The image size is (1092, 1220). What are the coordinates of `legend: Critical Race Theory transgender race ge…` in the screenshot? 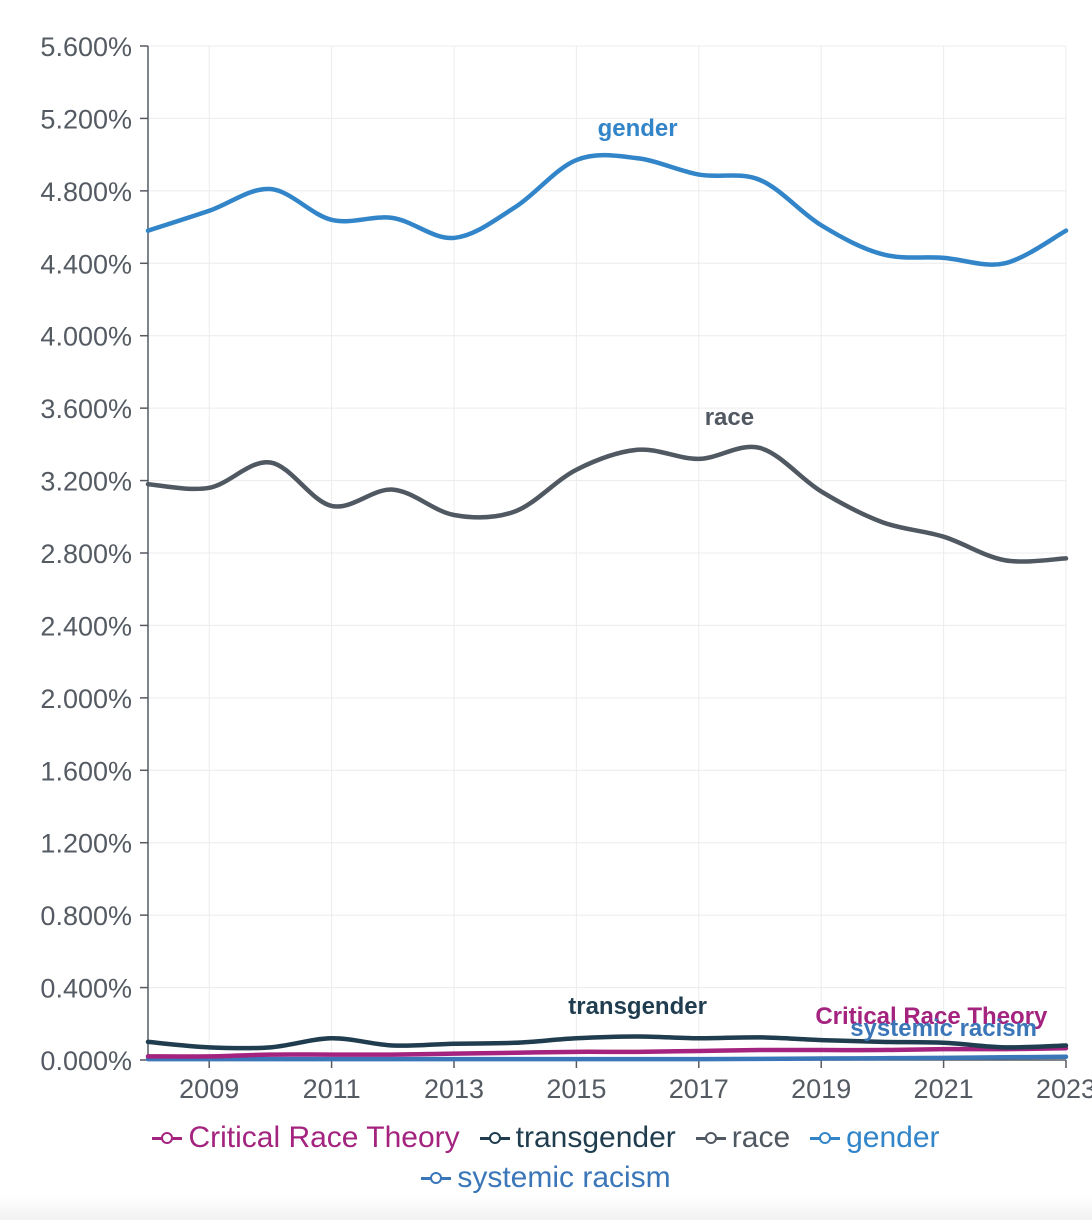 It's located at (546, 1158).